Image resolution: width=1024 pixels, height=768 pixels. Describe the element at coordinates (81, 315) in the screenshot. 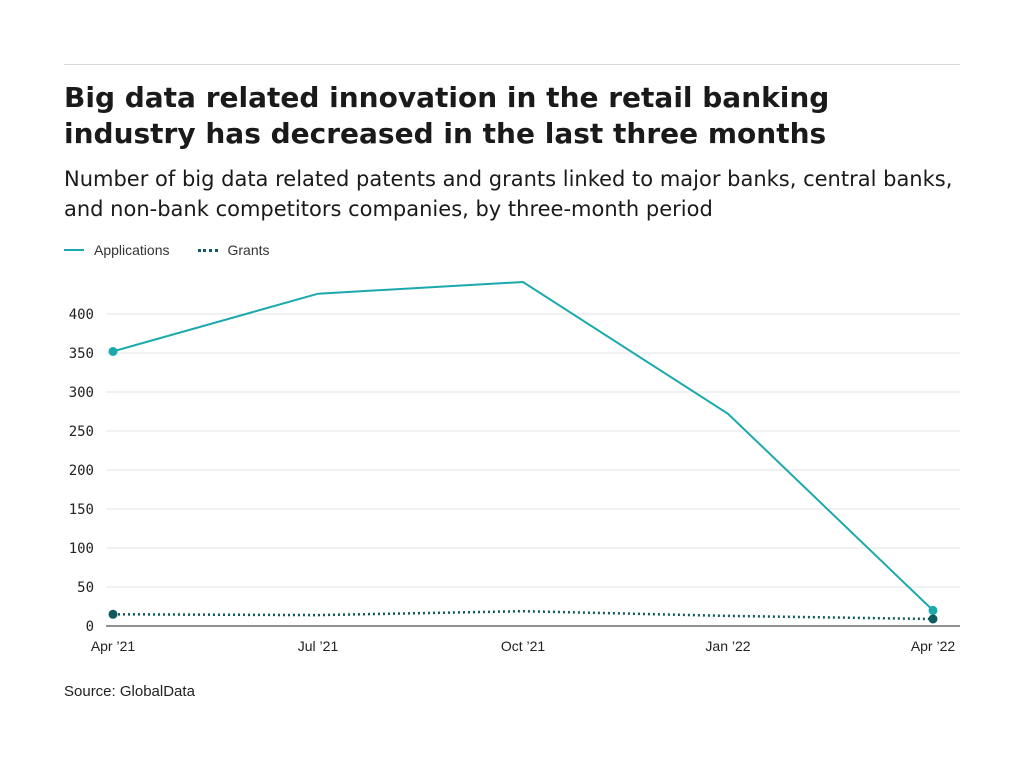

I see `y-tick-label-400: 400` at that location.